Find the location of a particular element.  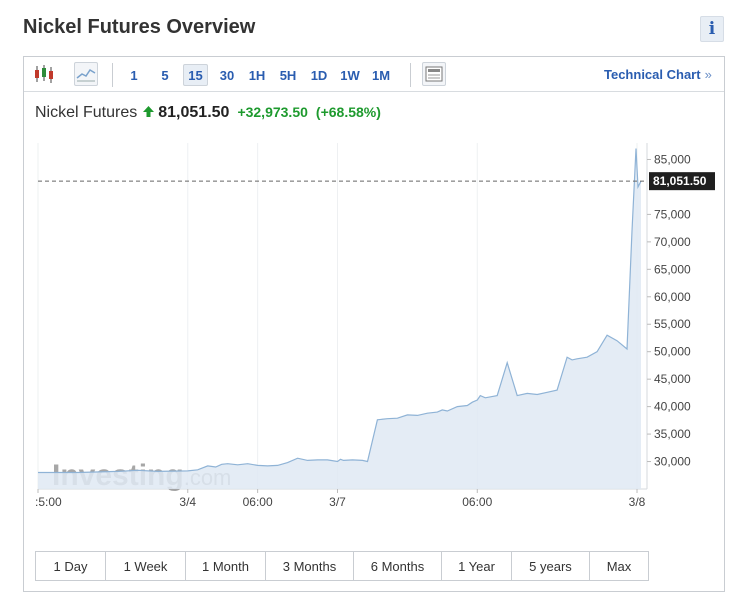

x-tick-label: 3/7 is located at coordinates (337, 502).